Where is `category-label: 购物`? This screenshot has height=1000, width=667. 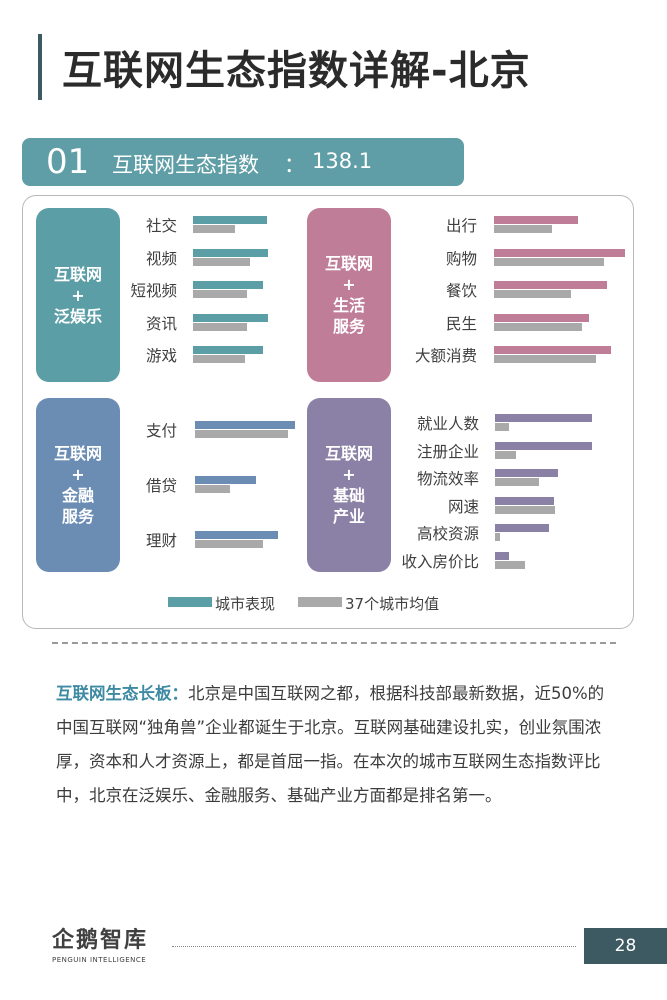
category-label: 购物 is located at coordinates (461, 258).